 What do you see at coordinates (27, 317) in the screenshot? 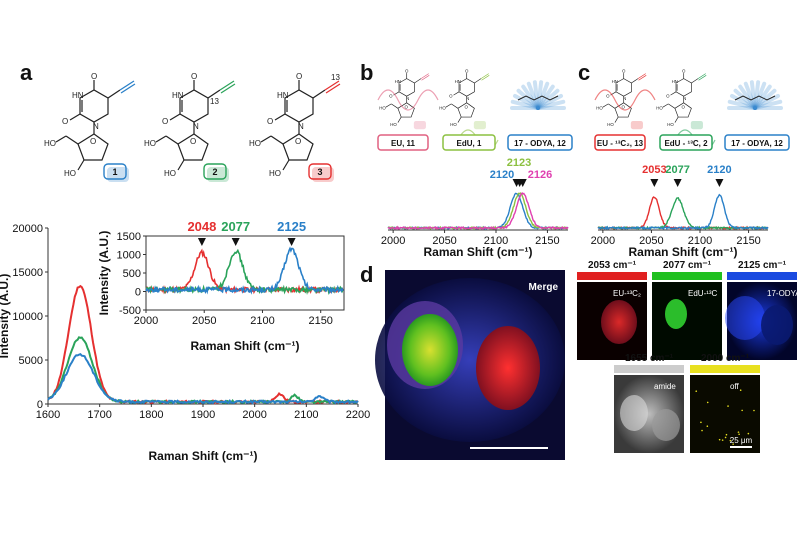
I see `a-main-ytick: 10000` at bounding box center [27, 317].